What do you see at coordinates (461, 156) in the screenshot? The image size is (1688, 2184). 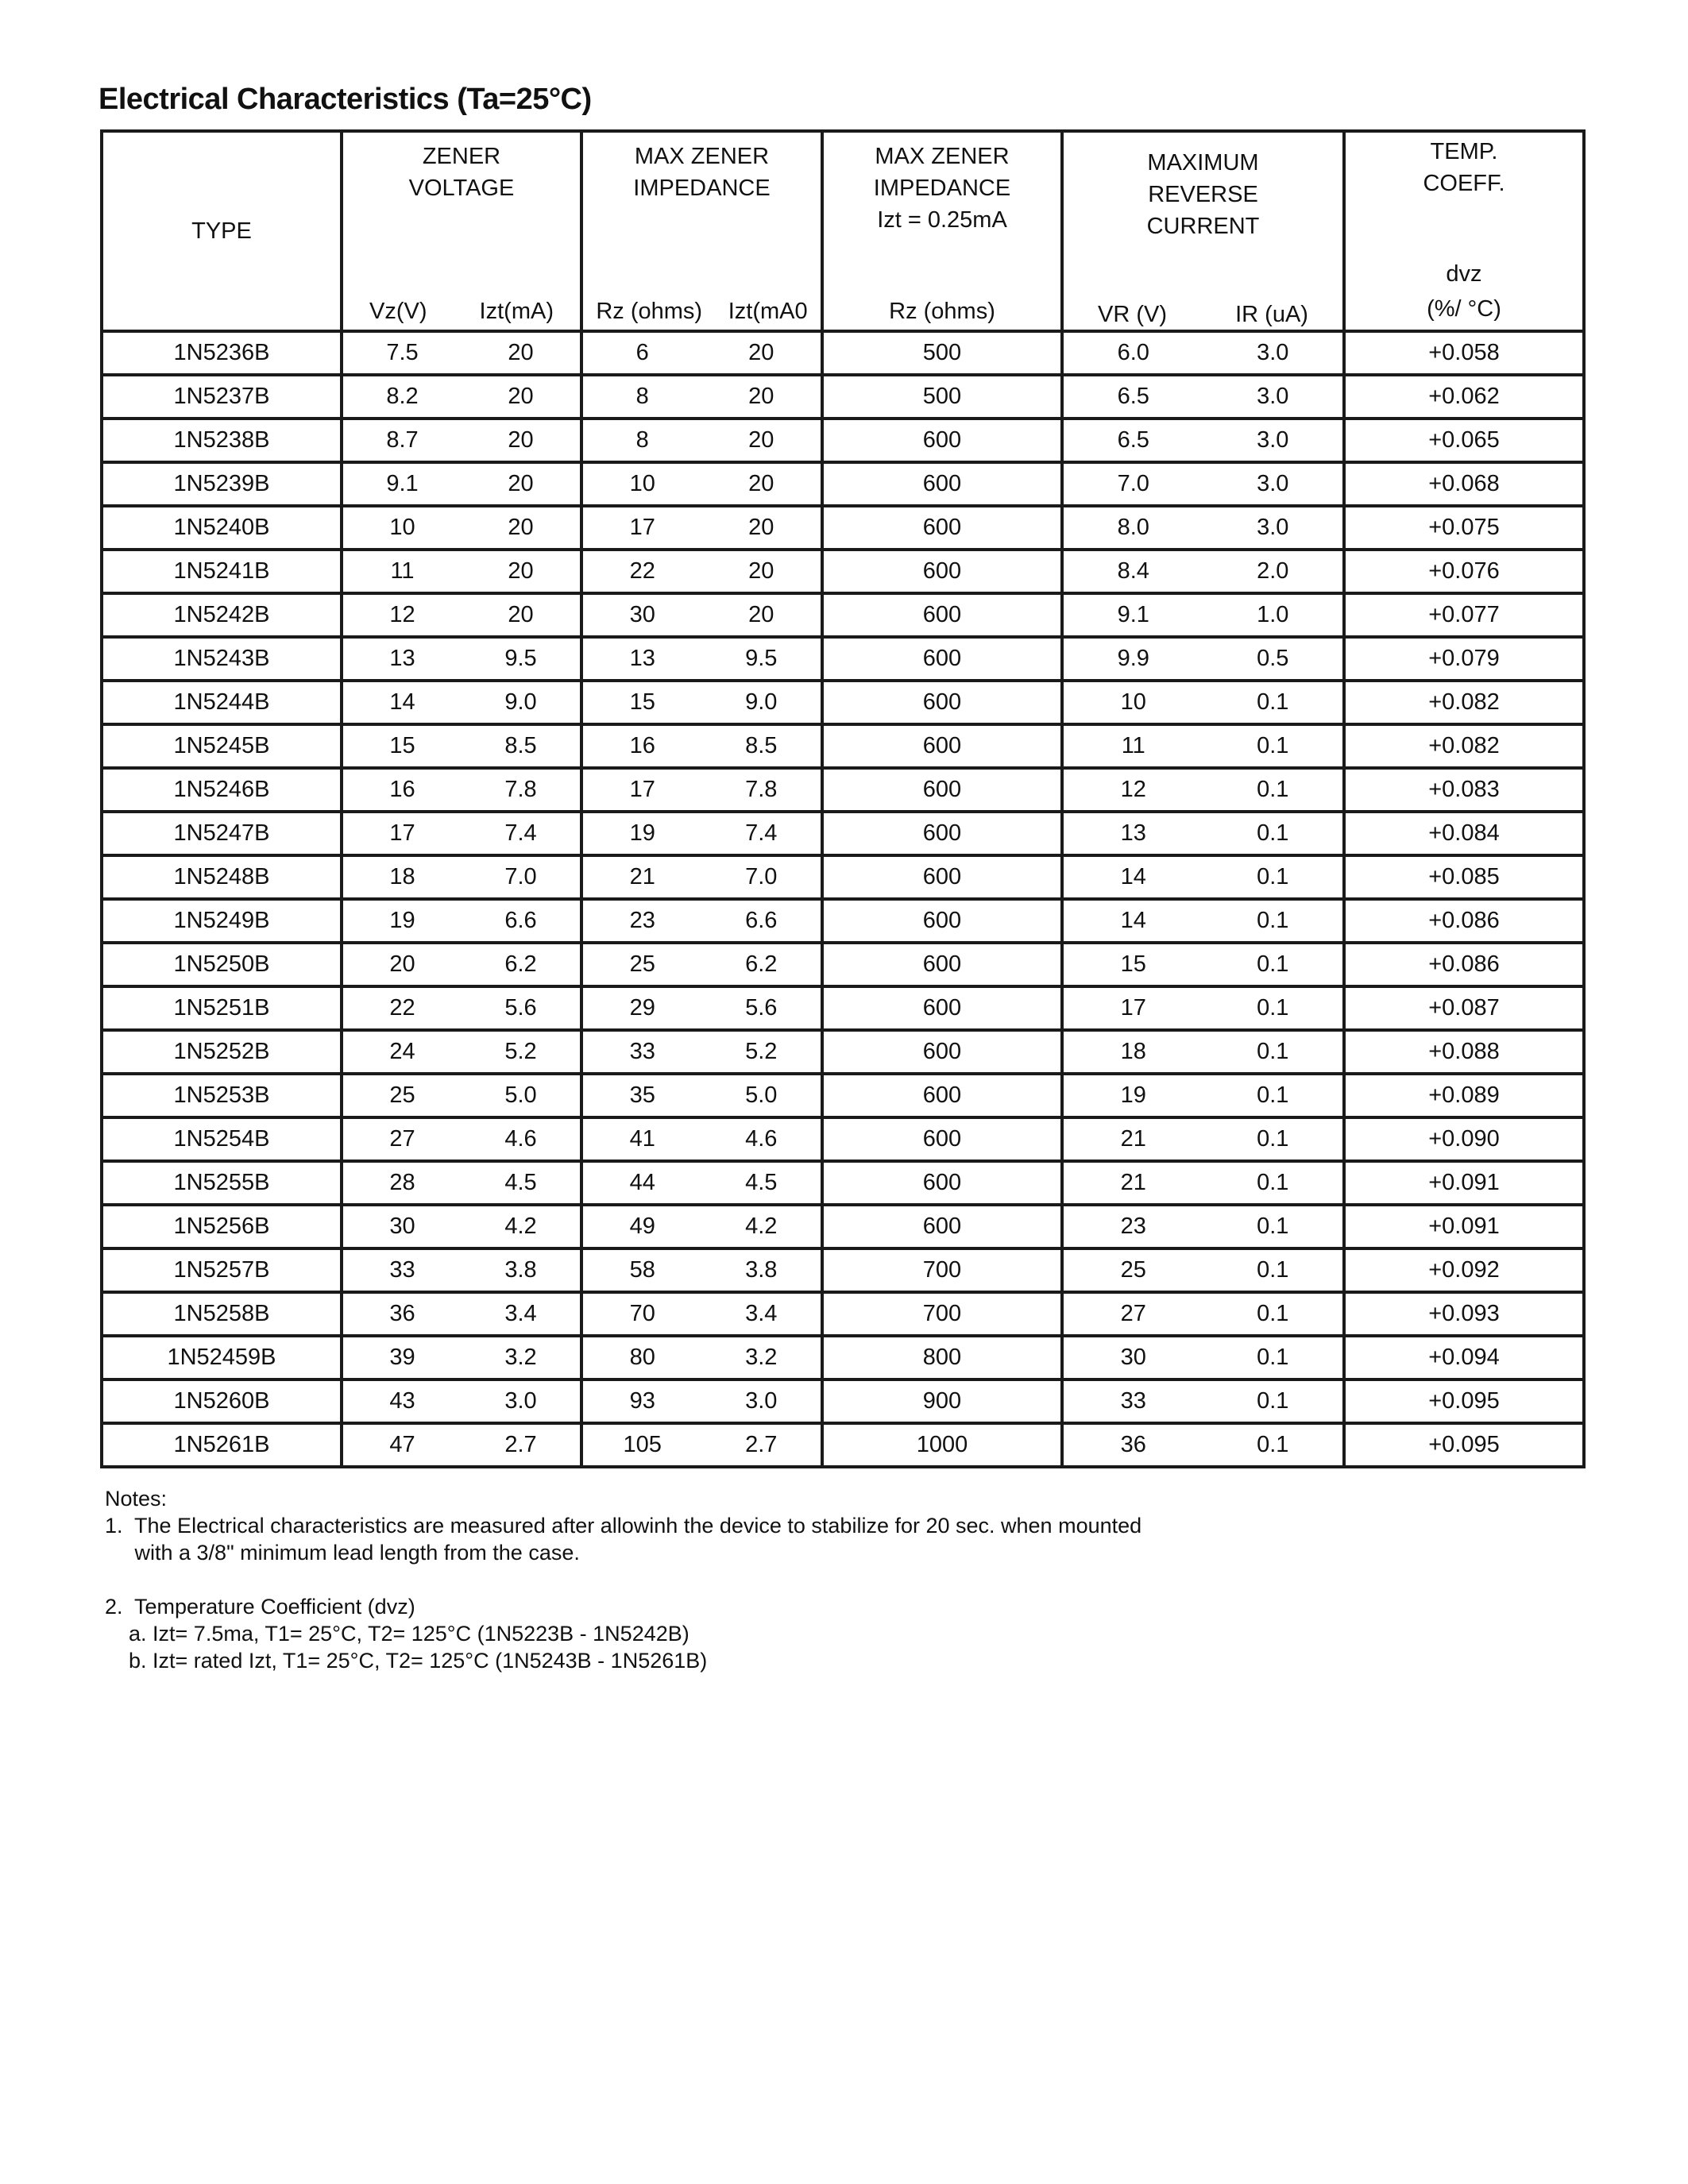 I see `header-line: ZENER` at bounding box center [461, 156].